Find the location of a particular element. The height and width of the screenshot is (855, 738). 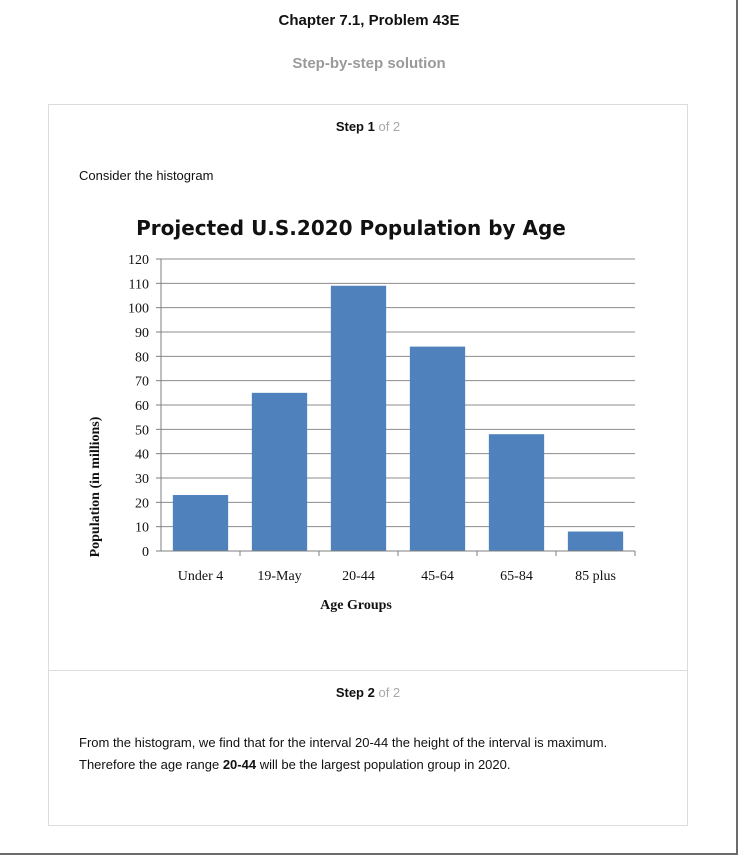

step-1-text: Consider the histogram is located at coordinates (146, 175).